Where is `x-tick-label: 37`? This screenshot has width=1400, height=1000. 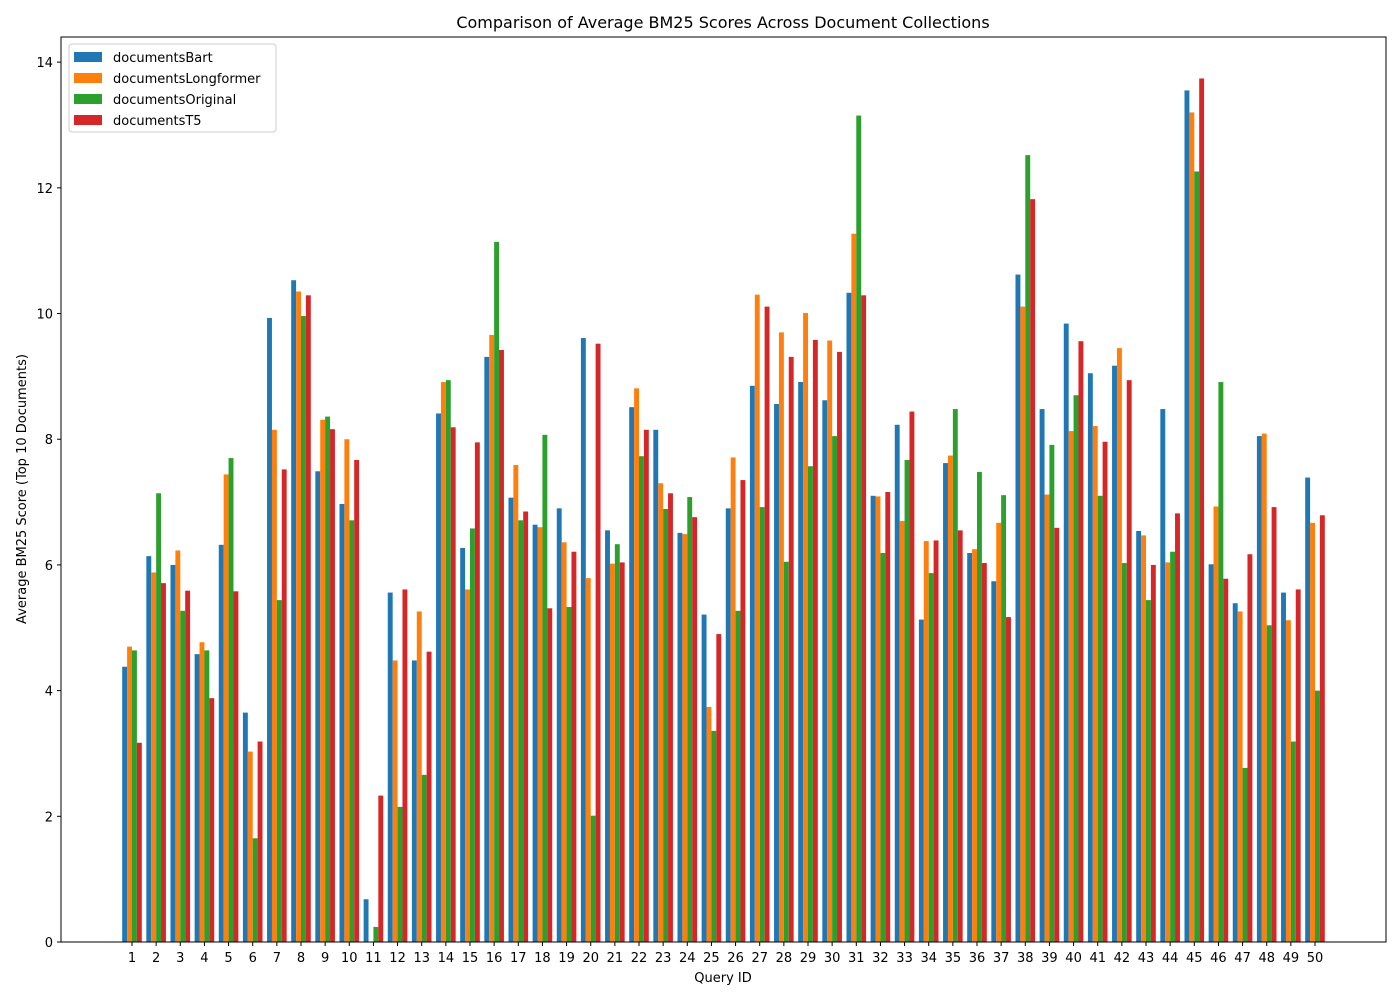
x-tick-label: 37 is located at coordinates (1001, 958).